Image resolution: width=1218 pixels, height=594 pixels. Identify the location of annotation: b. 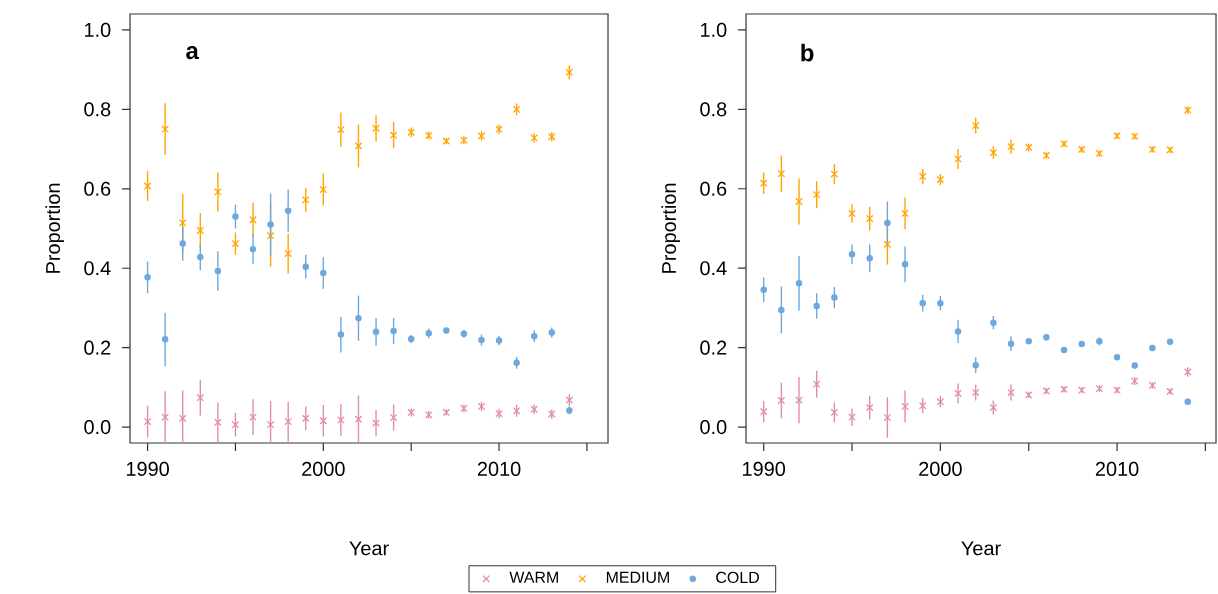
(807, 52).